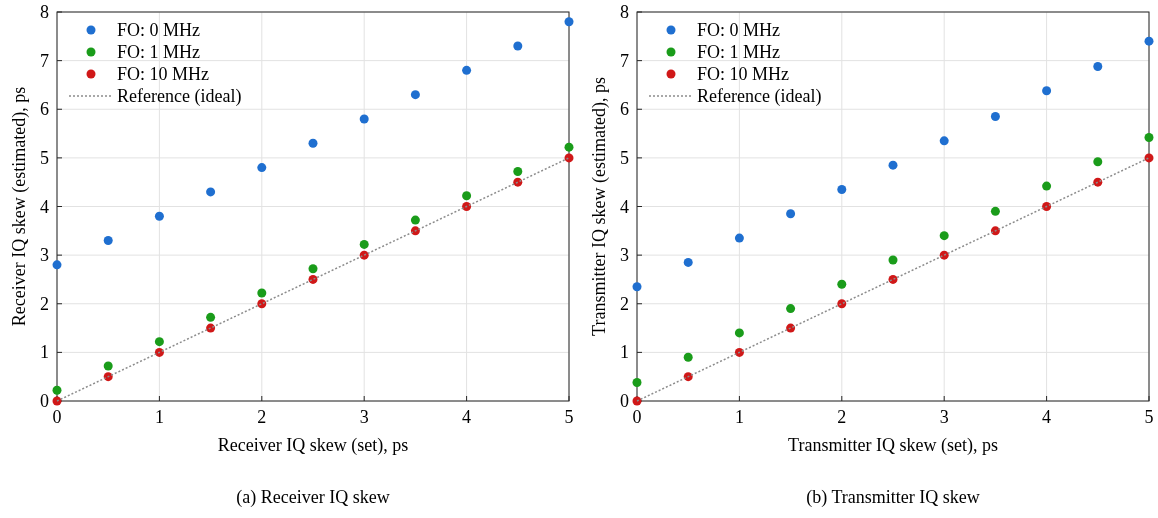 The height and width of the screenshot is (518, 1158). I want to click on text: (b) Transmitter IQ skew, so click(893, 497).